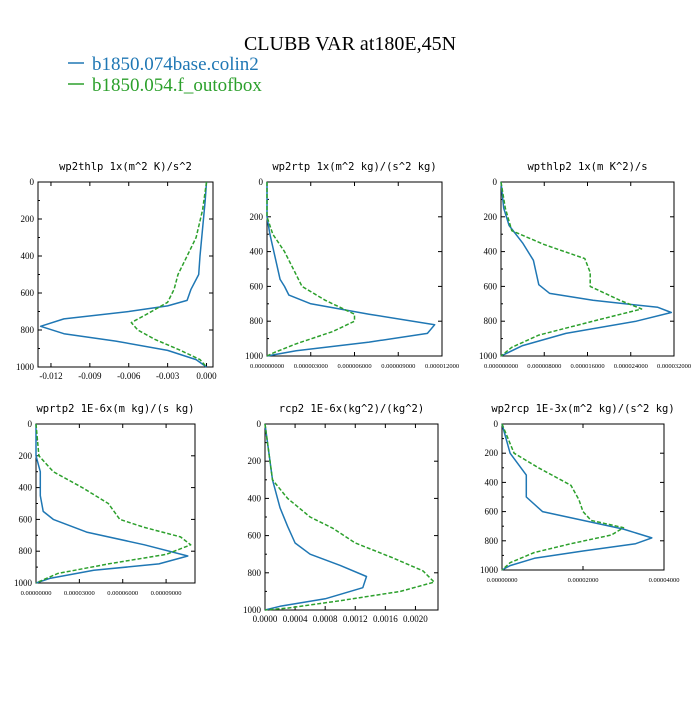  Describe the element at coordinates (587, 167) in the screenshot. I see `panel-title: wpthlp2 1x(m K^2)/s` at that location.